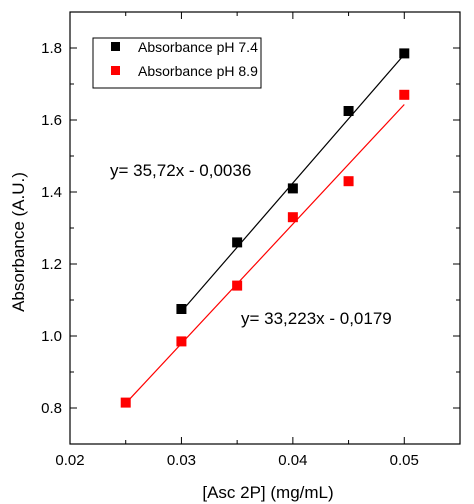 Image resolution: width=474 pixels, height=504 pixels. What do you see at coordinates (51, 336) in the screenshot?
I see `y-tick-label: 1.0` at bounding box center [51, 336].